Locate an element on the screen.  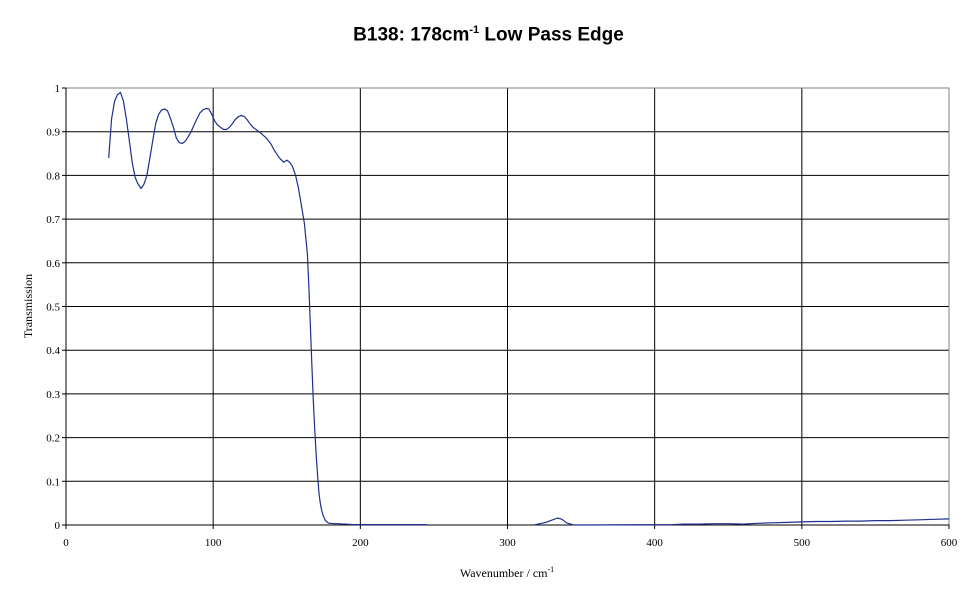
x-tick-label: 600 is located at coordinates (949, 543).